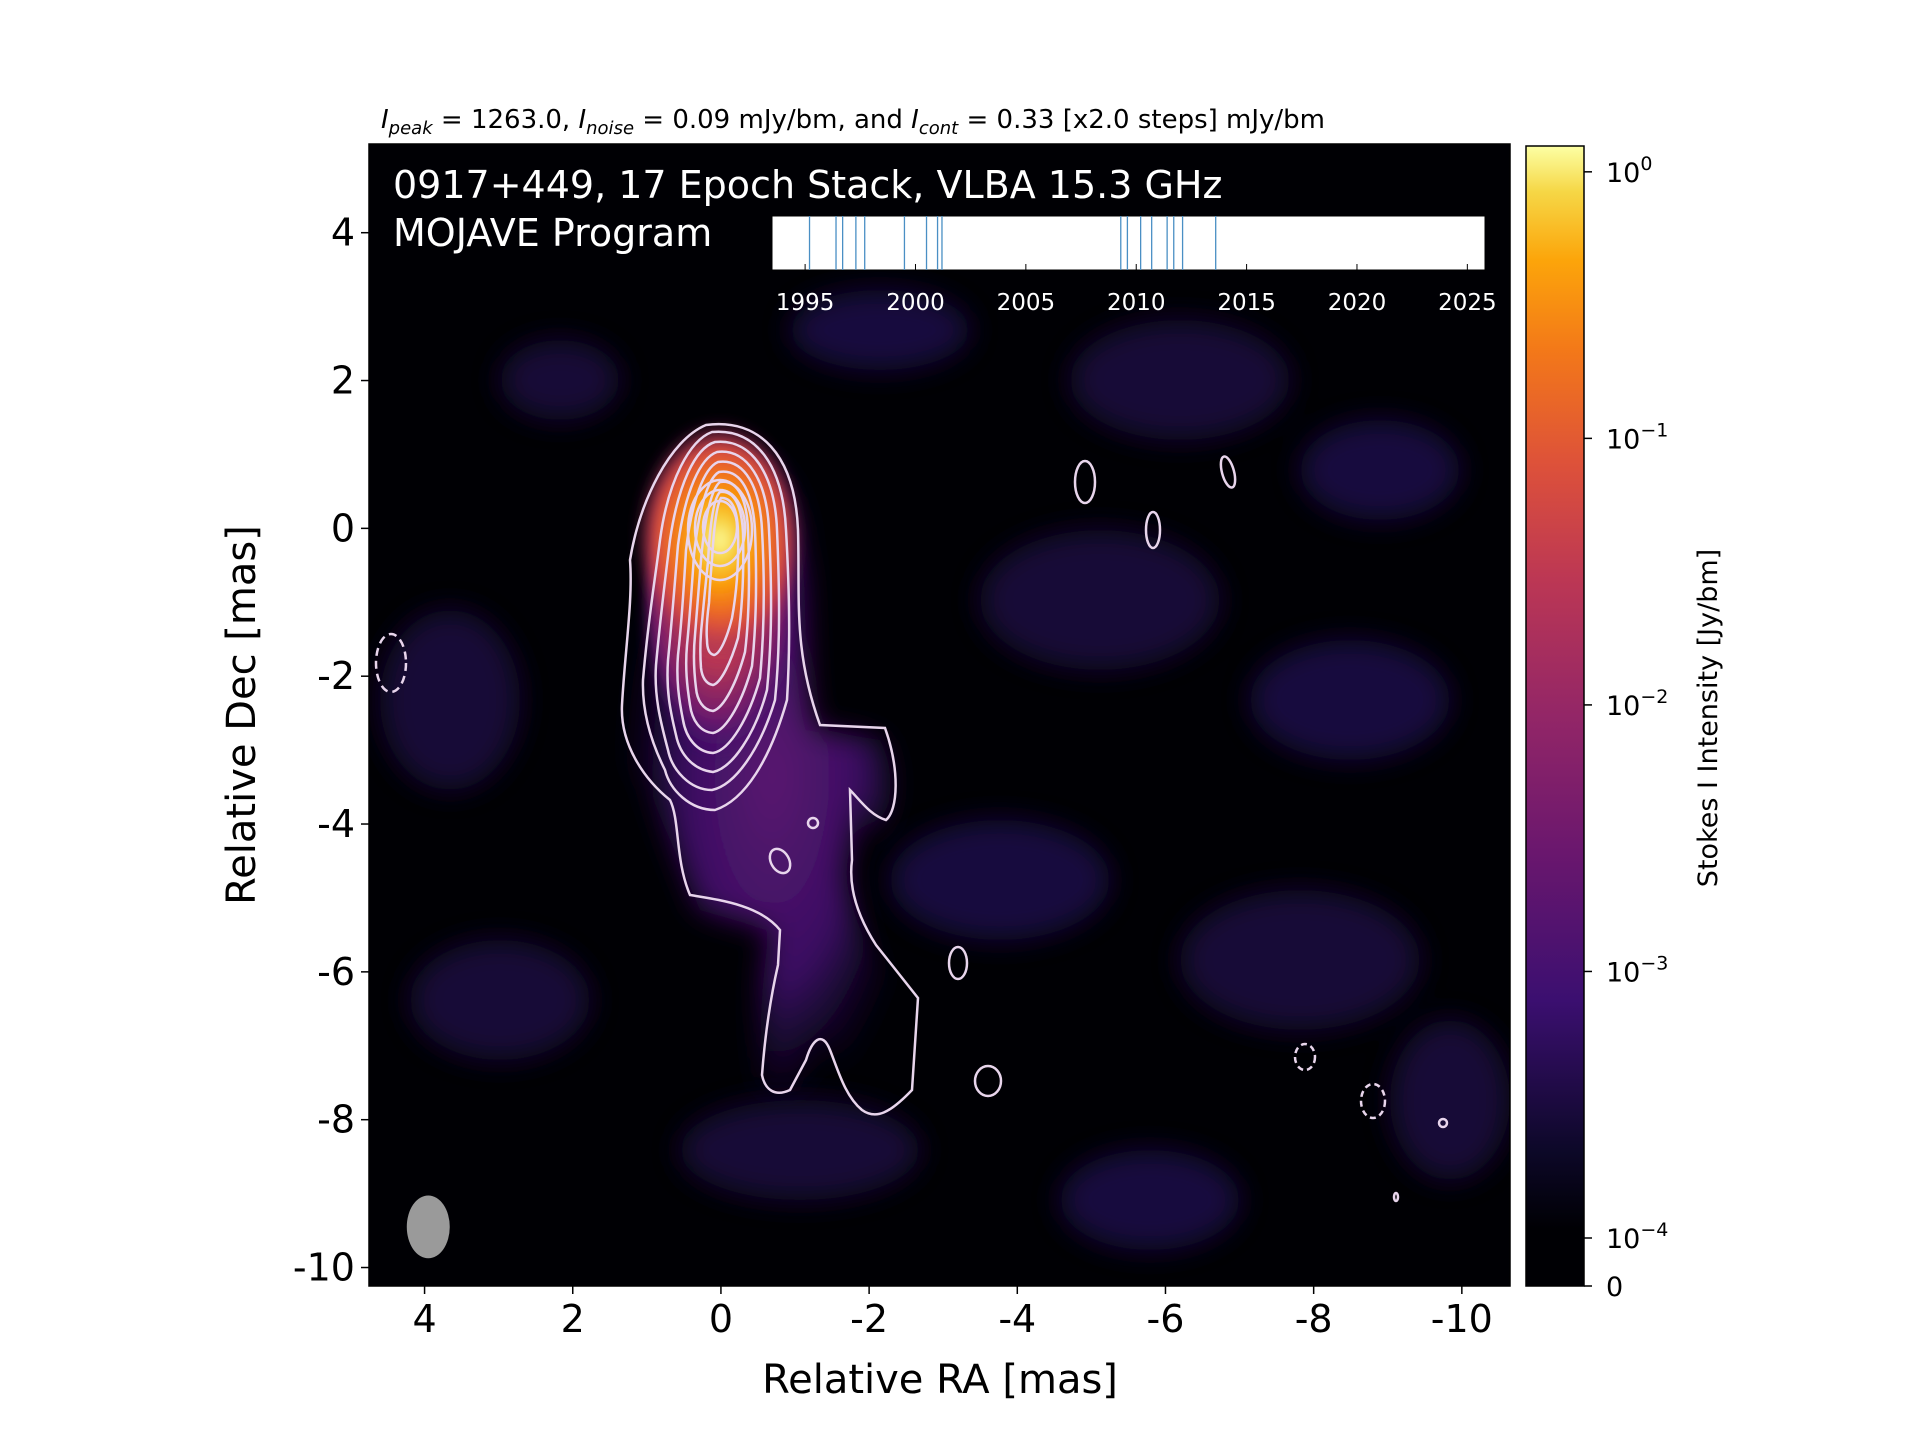  I want to click on contour-neg-c, so click(1373, 1101).